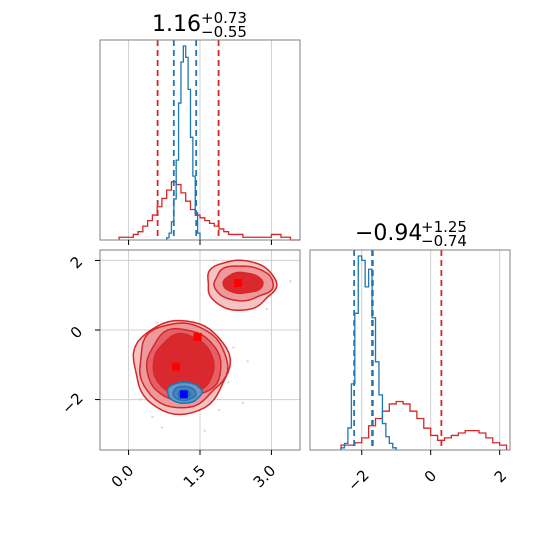  Describe the element at coordinates (500, 476) in the screenshot. I see `marginal-y-xtick-label: 2` at that location.